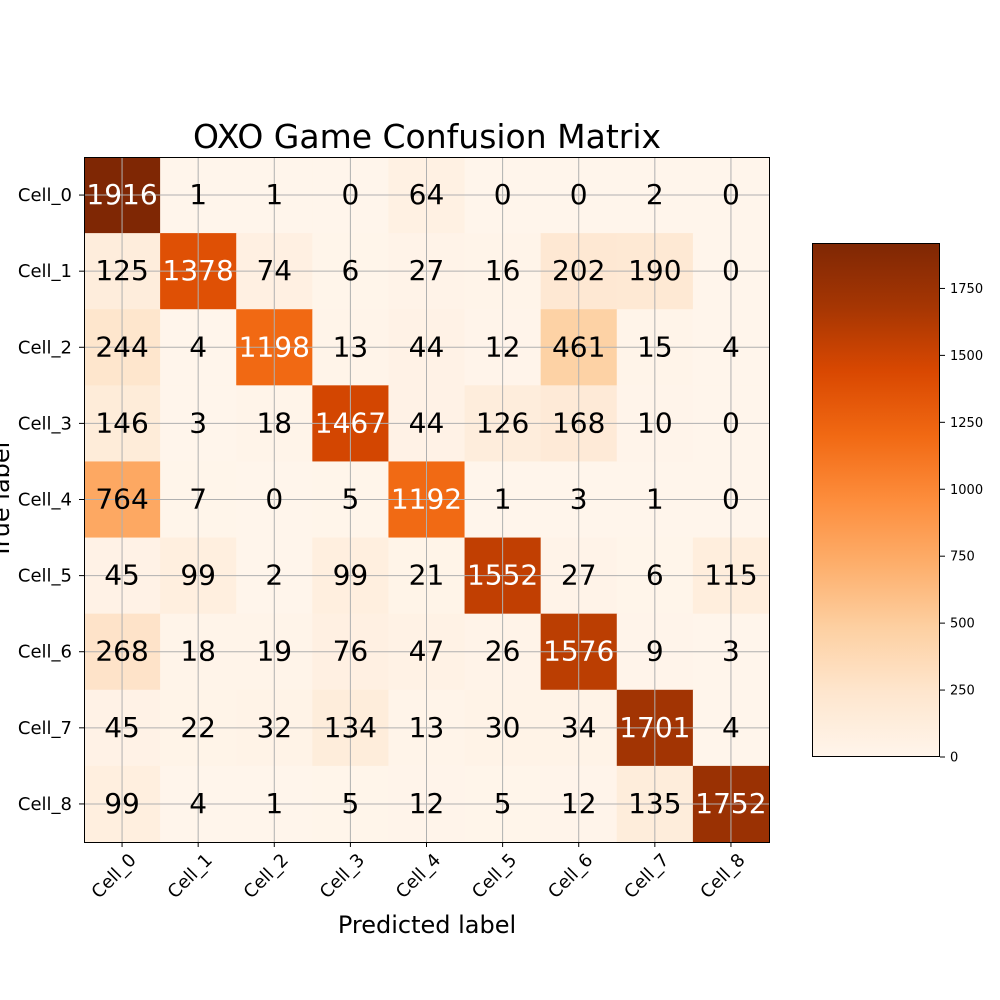 This screenshot has height=1000, width=1000. I want to click on cell-value-label: 30, so click(503, 727).